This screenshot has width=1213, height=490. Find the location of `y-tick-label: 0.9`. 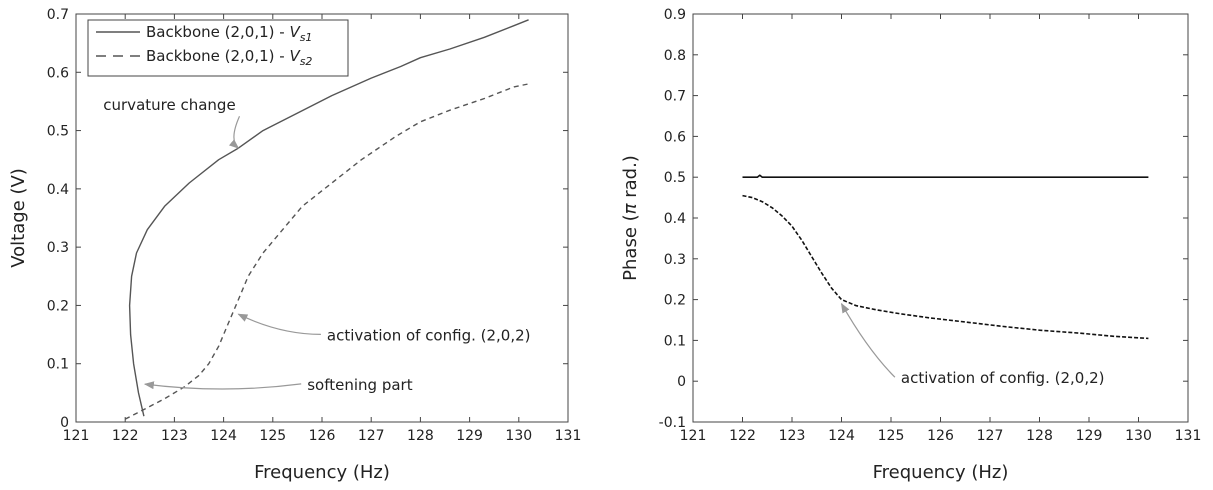

y-tick-label: 0.9 is located at coordinates (675, 15).